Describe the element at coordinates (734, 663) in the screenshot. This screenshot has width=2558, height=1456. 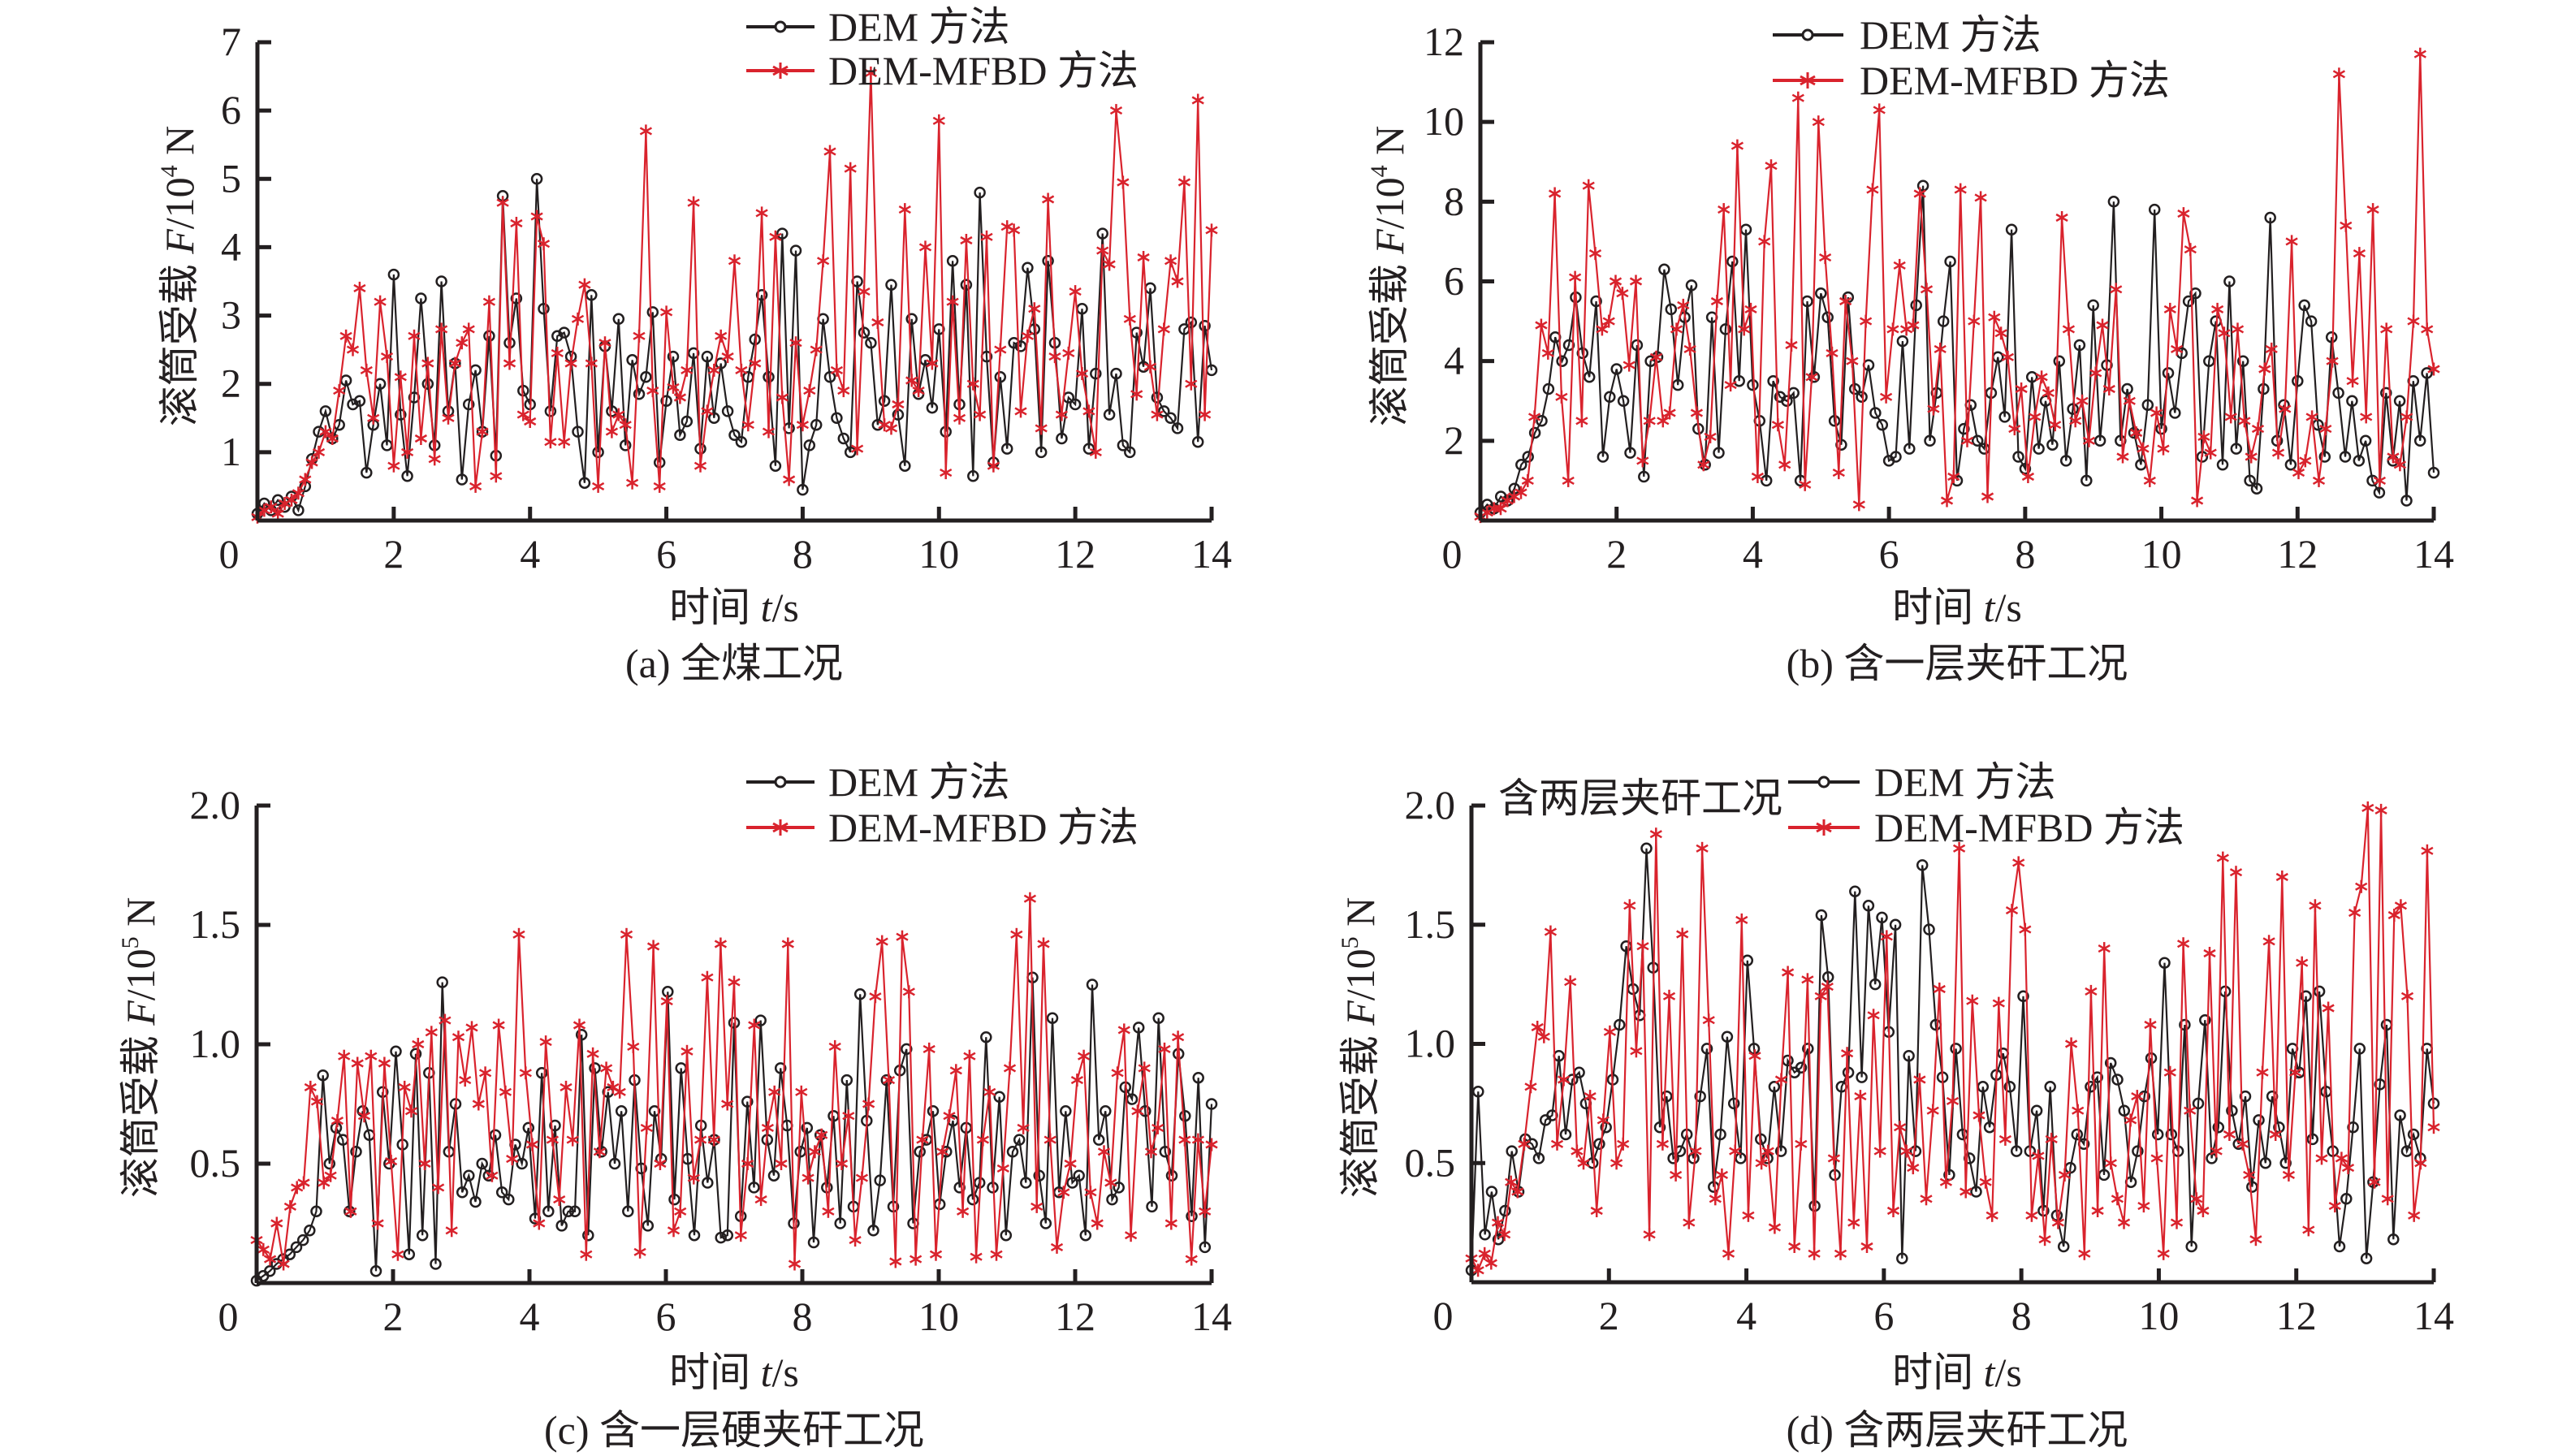
I see `caption-a: (a) 全煤工况` at that location.